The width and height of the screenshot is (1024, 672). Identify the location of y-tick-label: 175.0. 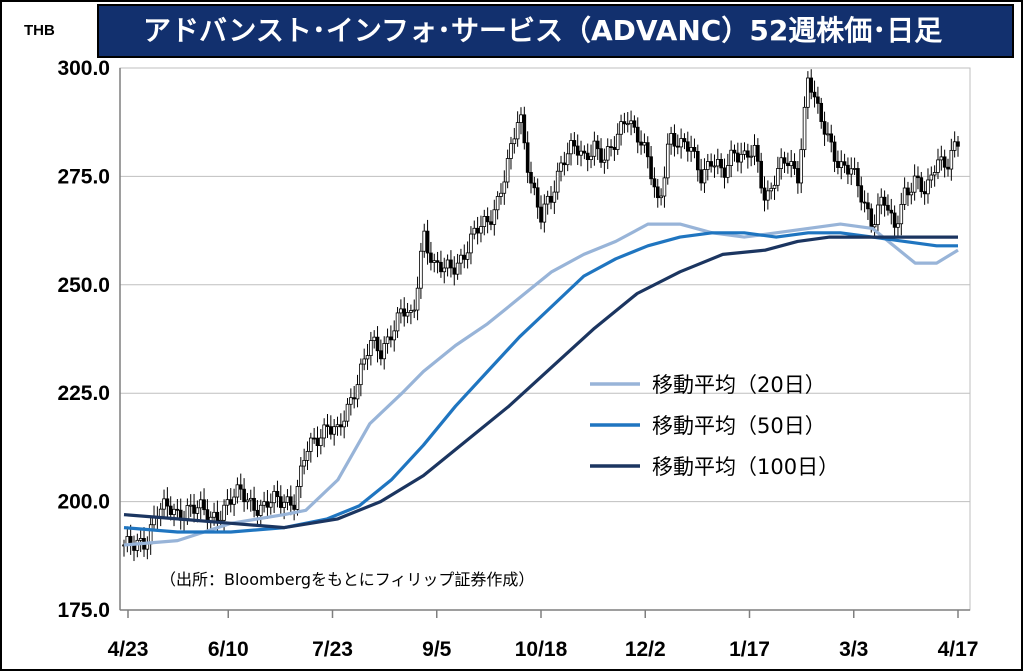
(83, 610).